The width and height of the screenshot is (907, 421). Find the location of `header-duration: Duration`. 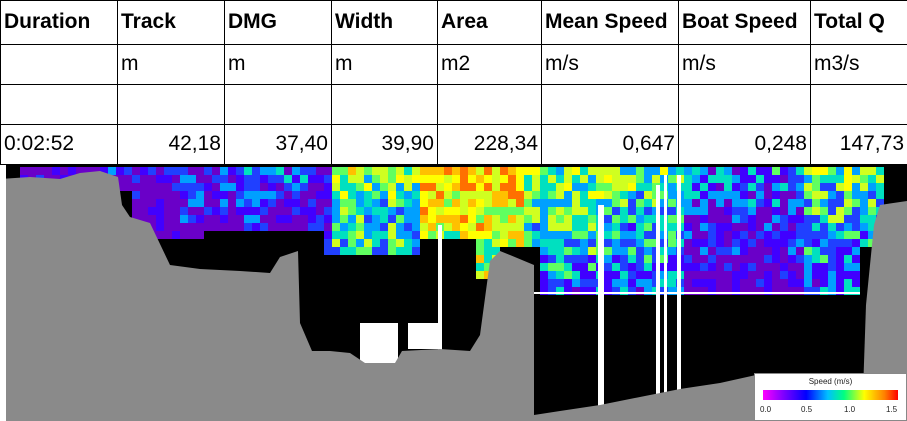

header-duration: Duration is located at coordinates (59, 22).